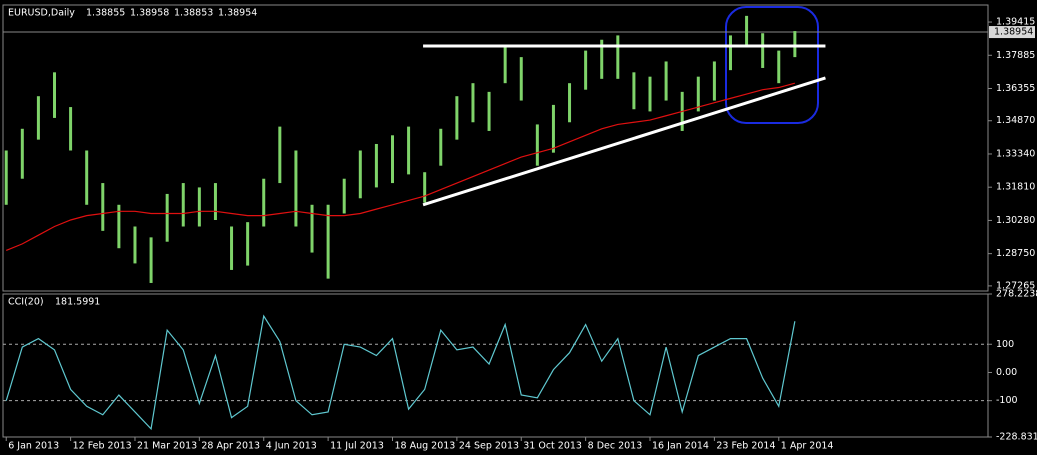  Describe the element at coordinates (1016, 294) in the screenshot. I see `y-tick-label: 278.2238` at that location.